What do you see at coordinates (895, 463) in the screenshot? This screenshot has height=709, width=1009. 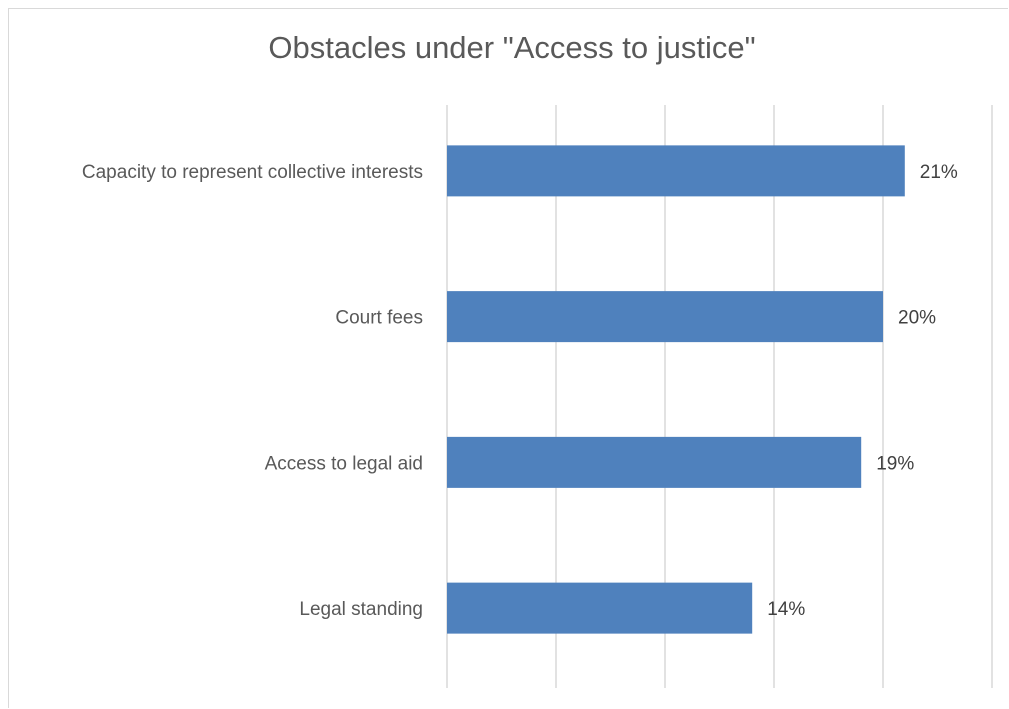 I see `data-label: 19%` at bounding box center [895, 463].